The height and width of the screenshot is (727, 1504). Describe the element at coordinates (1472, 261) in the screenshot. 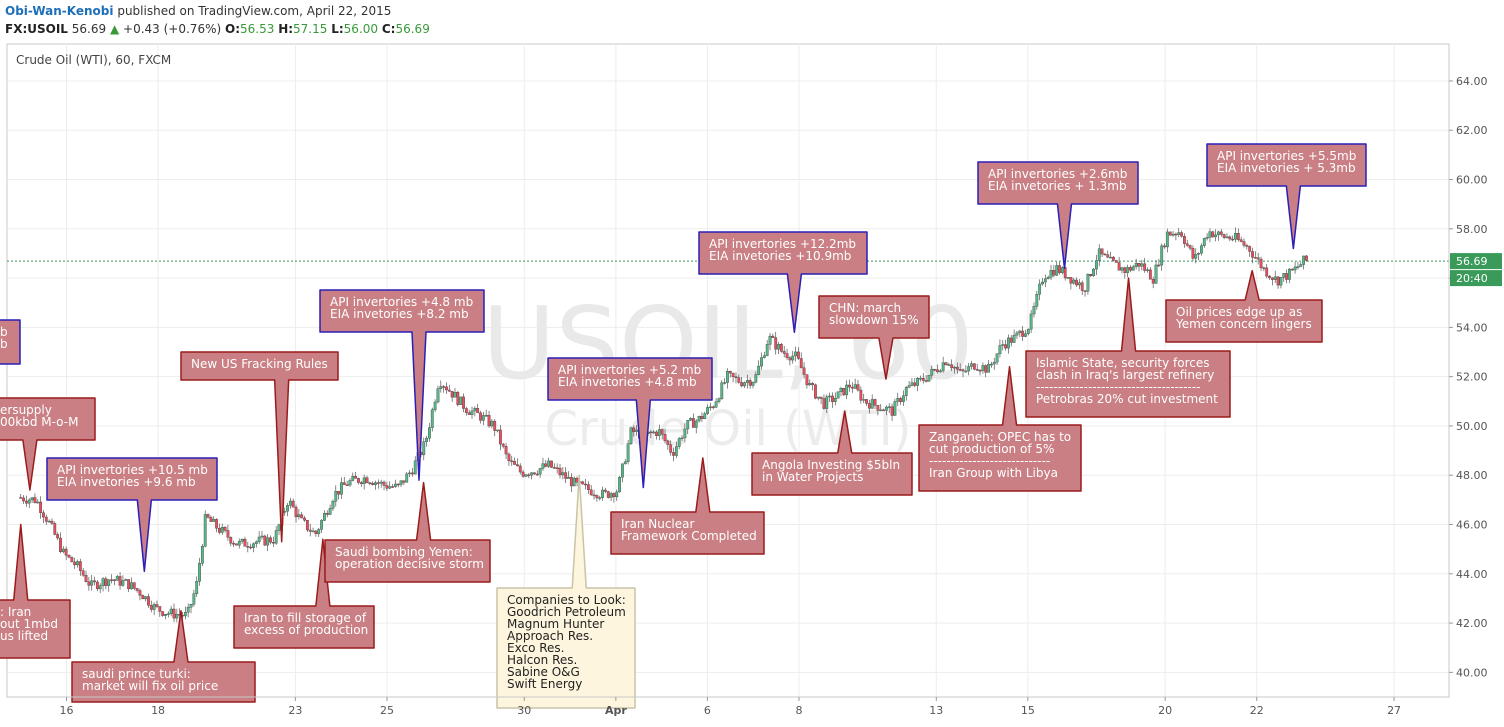

I see `current-price-label: 56.69` at that location.